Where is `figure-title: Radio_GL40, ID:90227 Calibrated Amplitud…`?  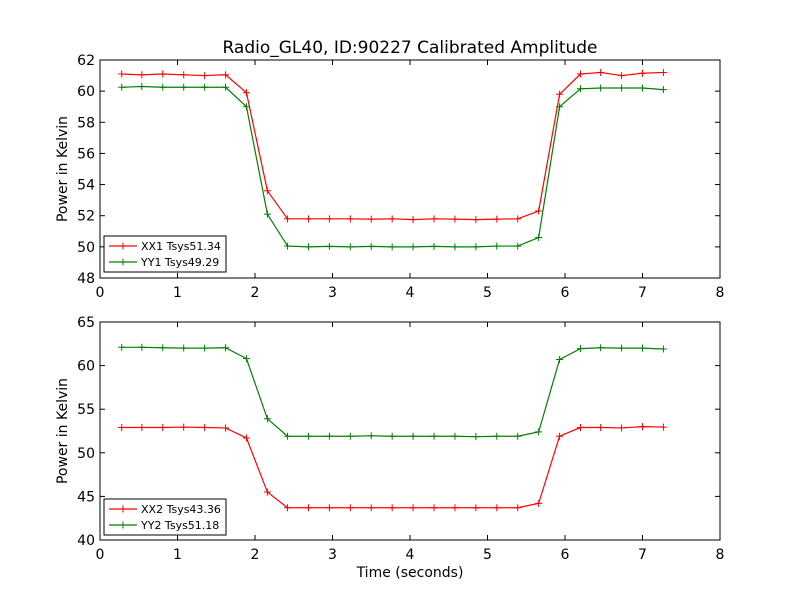 figure-title: Radio_GL40, ID:90227 Calibrated Amplitud… is located at coordinates (409, 48).